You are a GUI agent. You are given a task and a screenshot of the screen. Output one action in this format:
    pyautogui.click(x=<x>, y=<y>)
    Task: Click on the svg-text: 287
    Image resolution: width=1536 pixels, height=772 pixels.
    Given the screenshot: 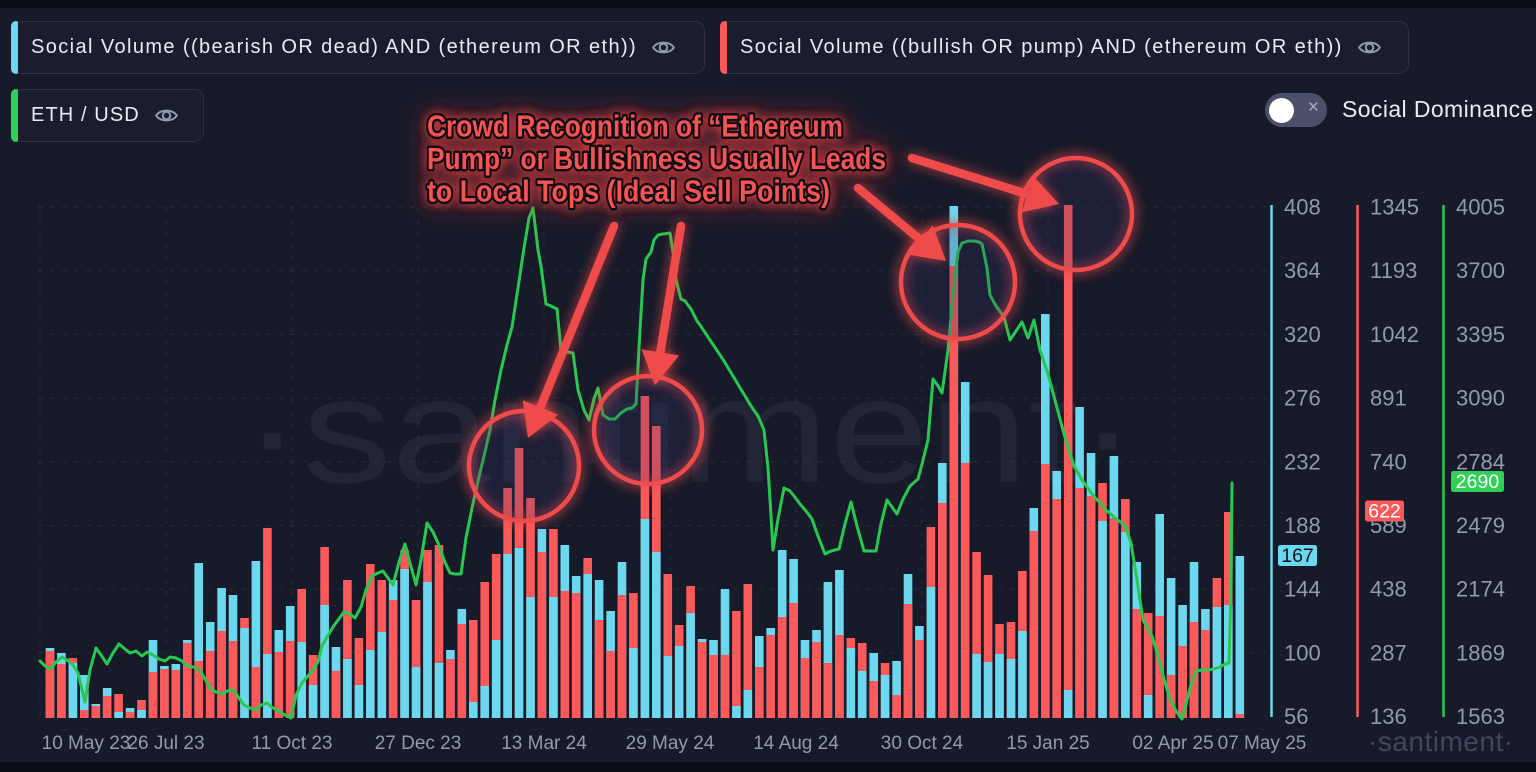 What is the action you would take?
    pyautogui.click(x=1388, y=652)
    